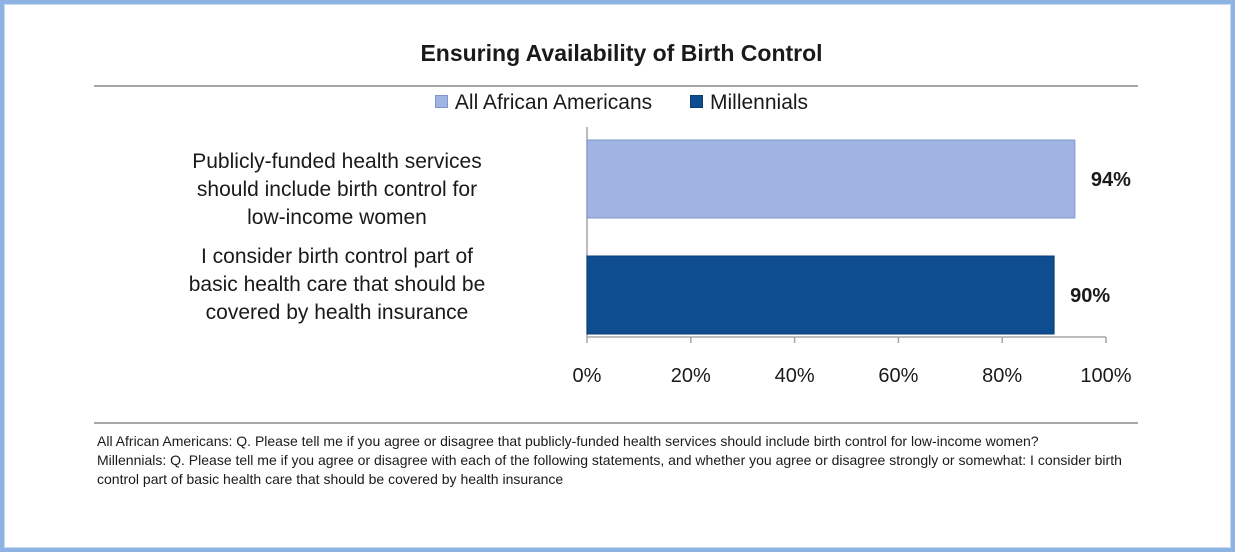 This screenshot has width=1235, height=556. Describe the element at coordinates (697, 101) in the screenshot. I see `legend-swatch-millennials` at that location.